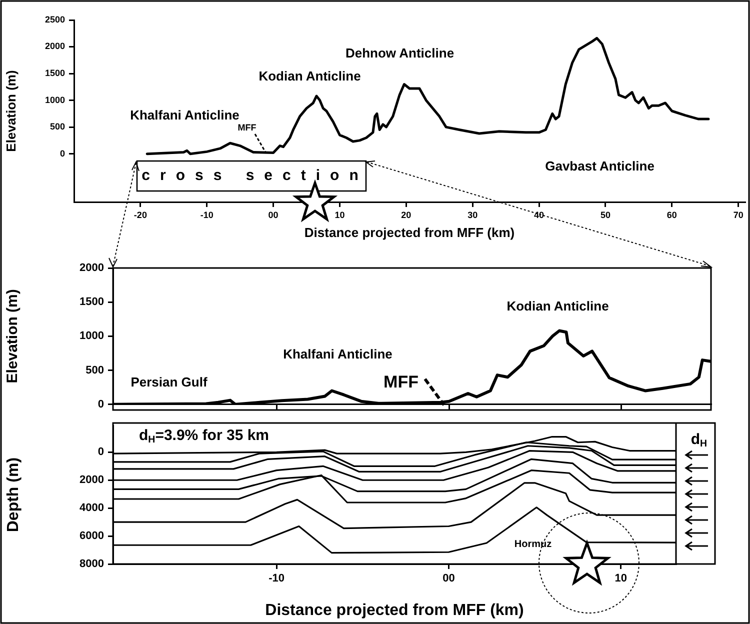  I want to click on y-tick-label: 8000, so click(92, 564).